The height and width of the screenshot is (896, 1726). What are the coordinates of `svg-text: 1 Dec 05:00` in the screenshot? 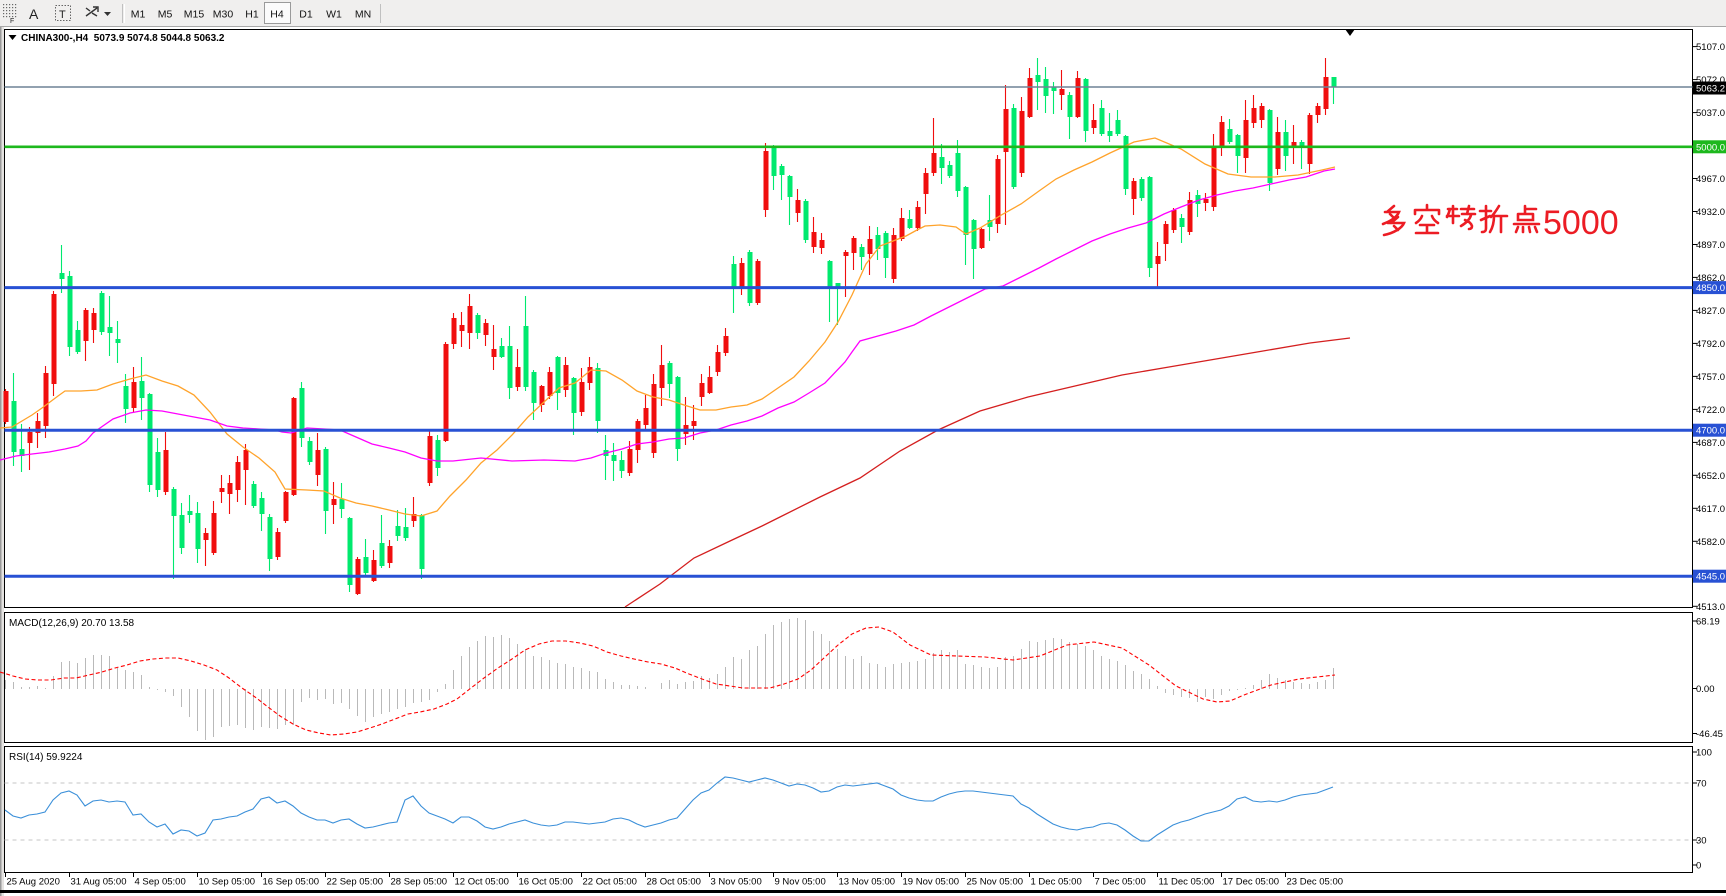 It's located at (1056, 882).